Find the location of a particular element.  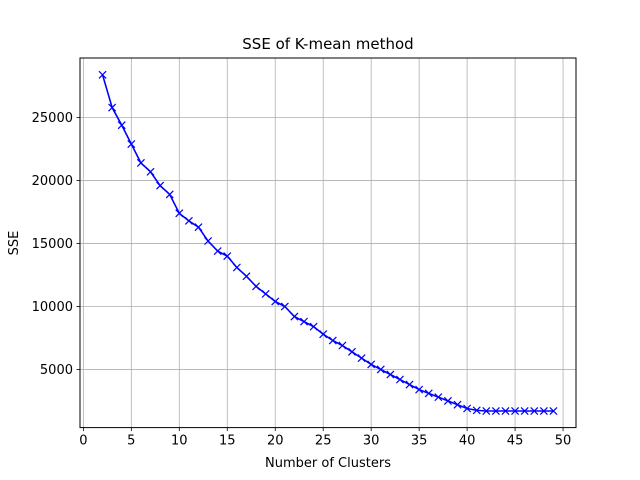

x-tick-label: 20 is located at coordinates (275, 441).